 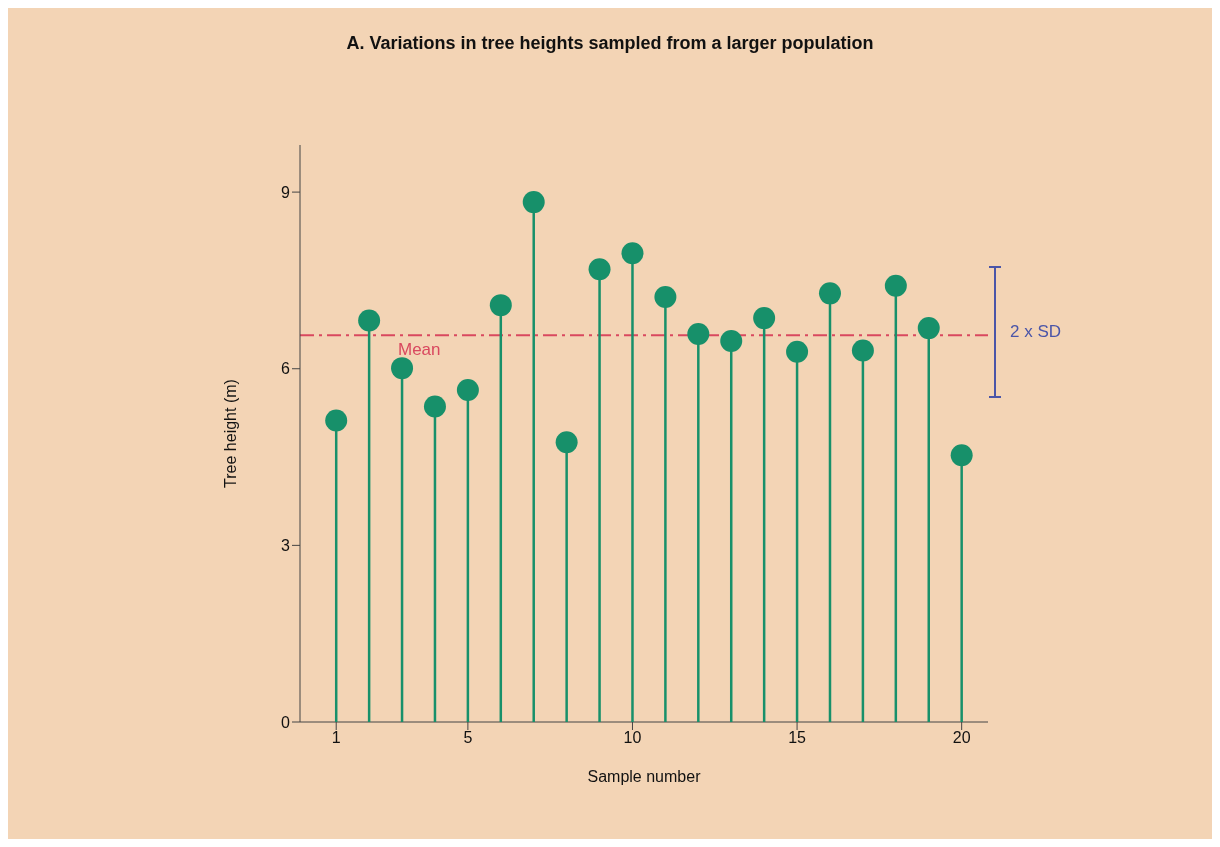 I want to click on x-tick-label: 15, so click(x=797, y=738).